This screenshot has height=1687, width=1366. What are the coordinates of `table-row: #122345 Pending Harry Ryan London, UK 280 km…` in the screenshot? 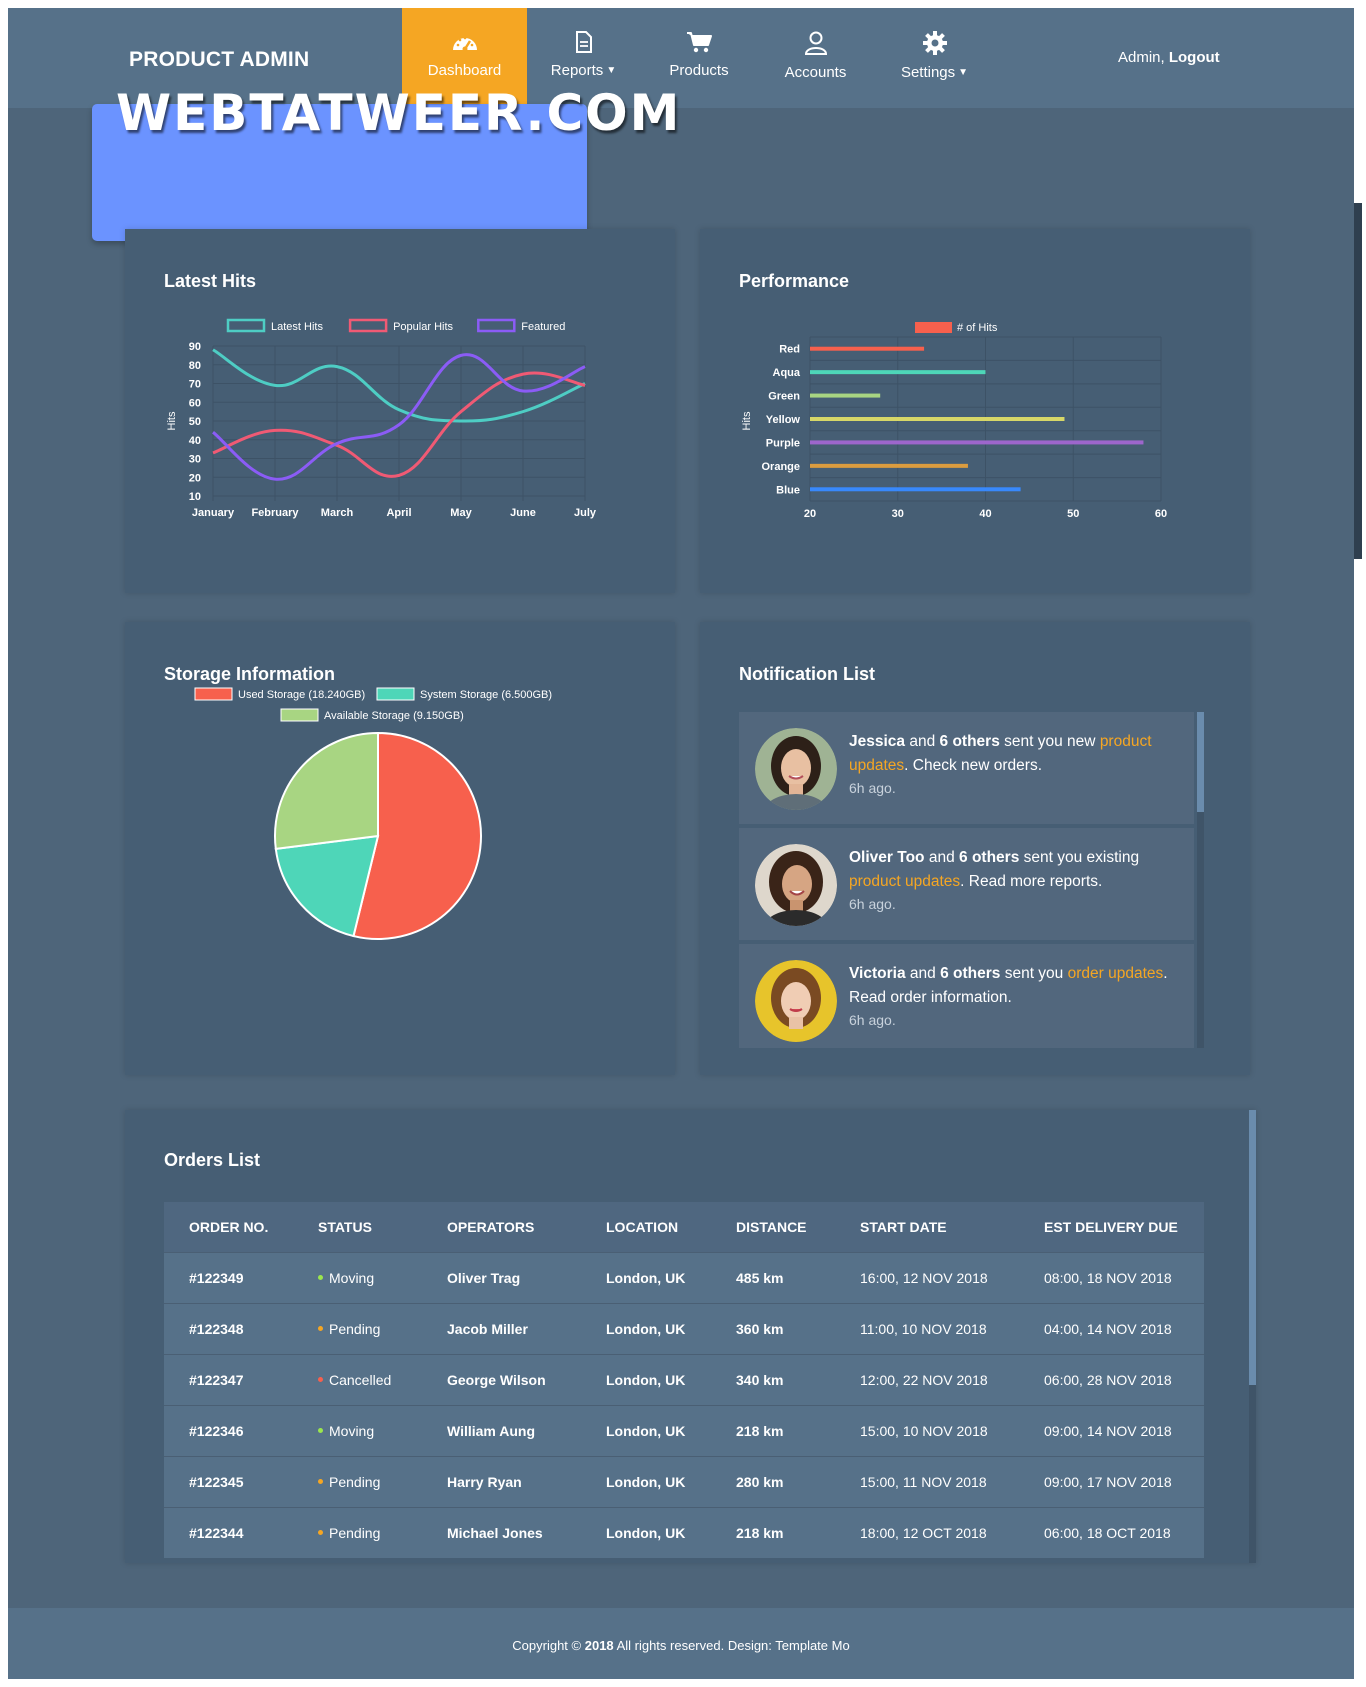 It's located at (684, 1481).